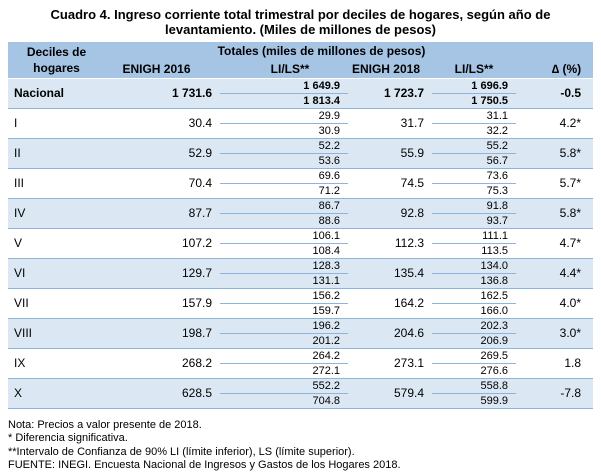 This screenshot has width=601, height=473. I want to click on ci-2016-upper: 71.2, so click(329, 190).